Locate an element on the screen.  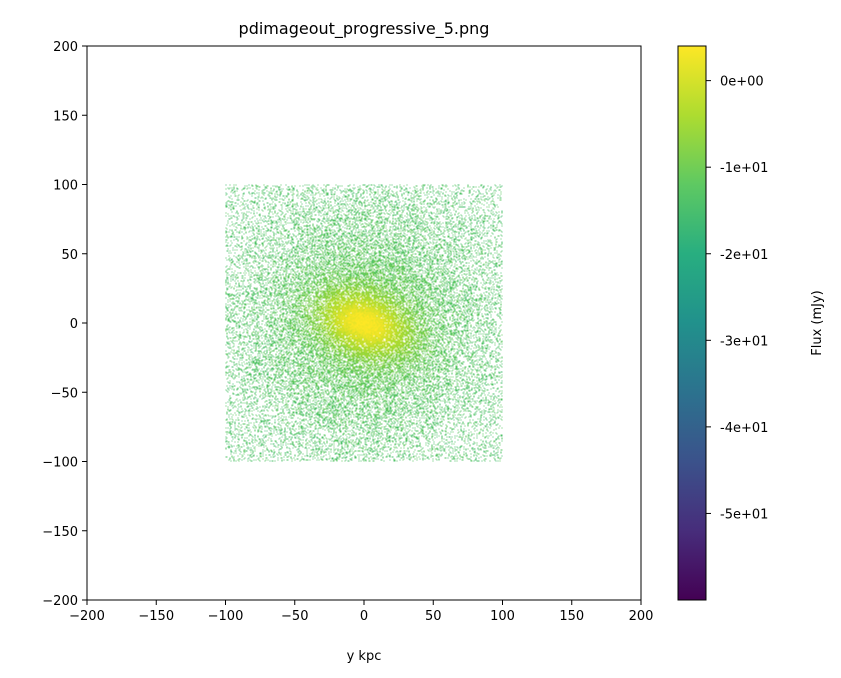
x-tick-label: 50 is located at coordinates (433, 616).